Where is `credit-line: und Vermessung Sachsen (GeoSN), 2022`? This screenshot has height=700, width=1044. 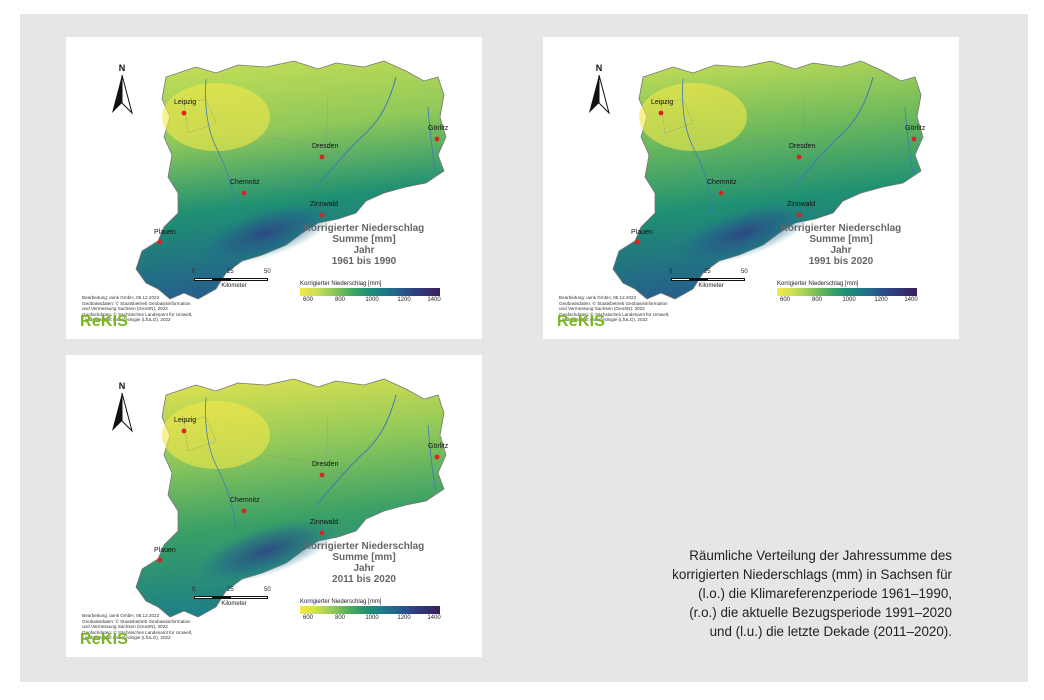 credit-line: und Vermessung Sachsen (GeoSN), 2022 is located at coordinates (125, 309).